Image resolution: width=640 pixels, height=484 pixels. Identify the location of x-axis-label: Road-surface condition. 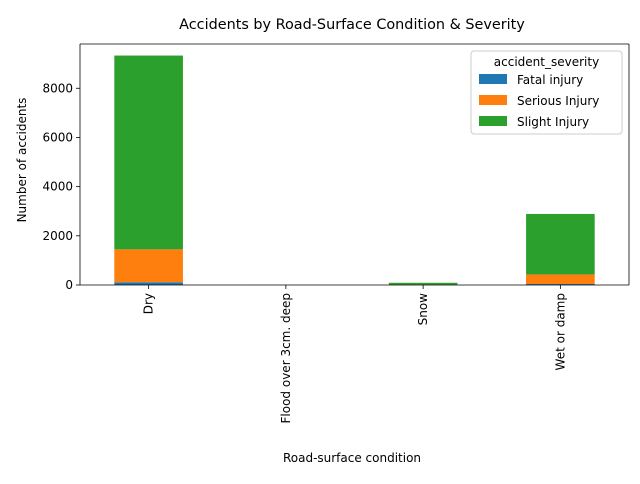
(352, 458).